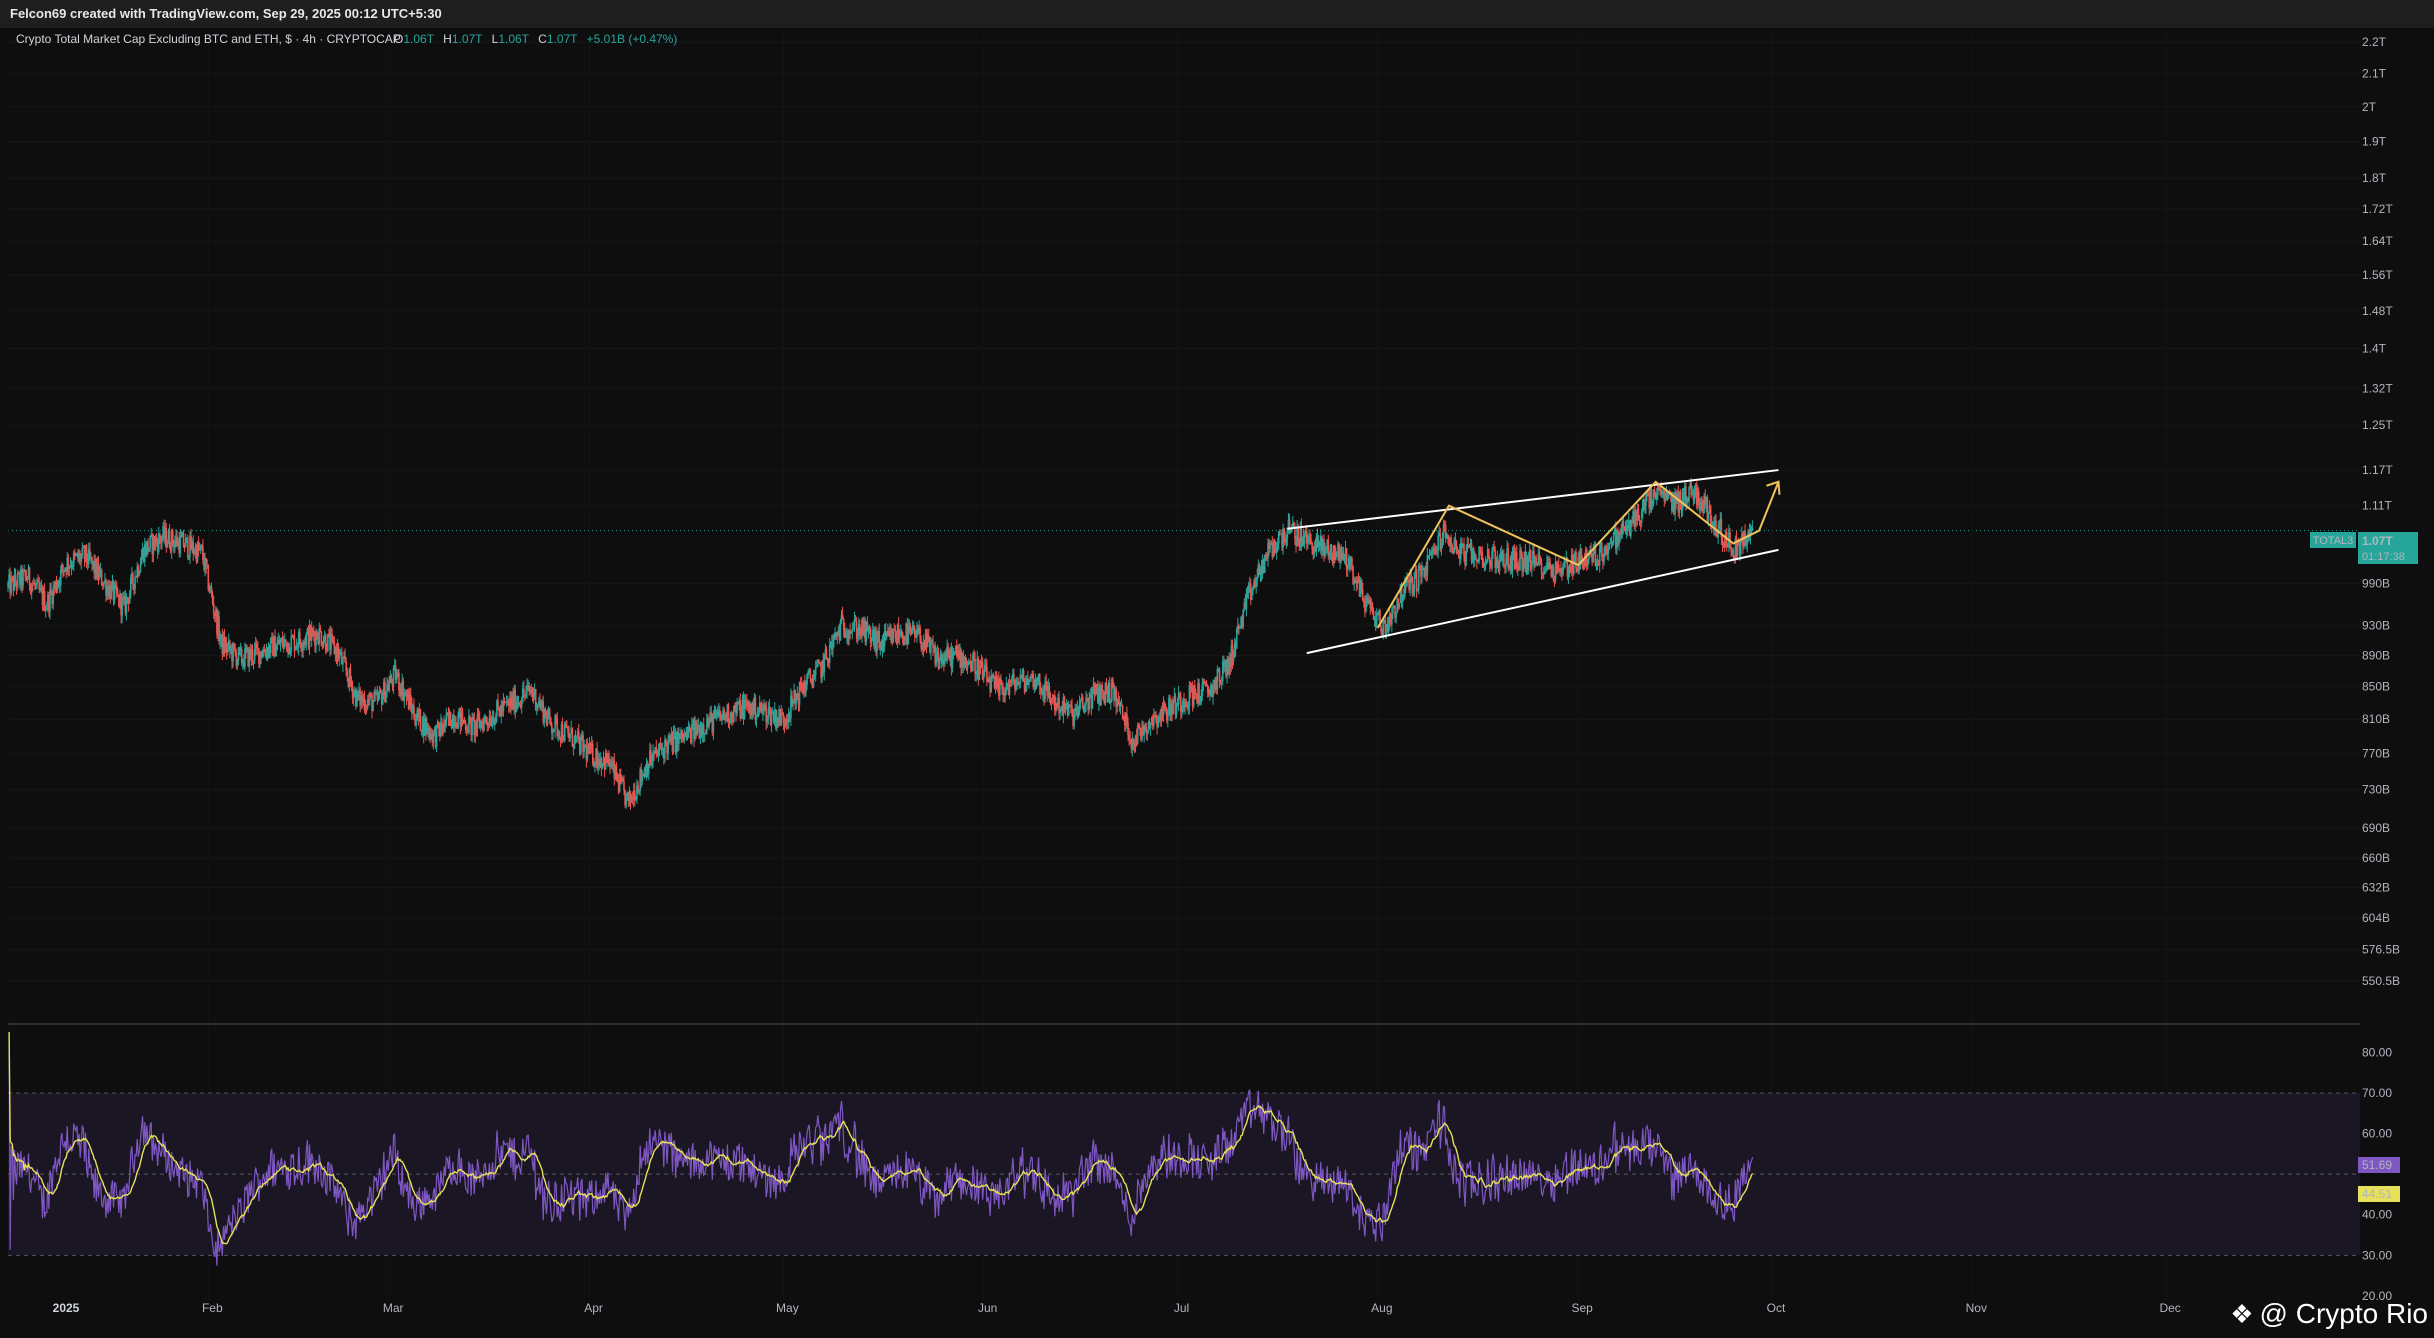 Image resolution: width=2434 pixels, height=1338 pixels. I want to click on legend-h-value: 1.07T, so click(467, 39).